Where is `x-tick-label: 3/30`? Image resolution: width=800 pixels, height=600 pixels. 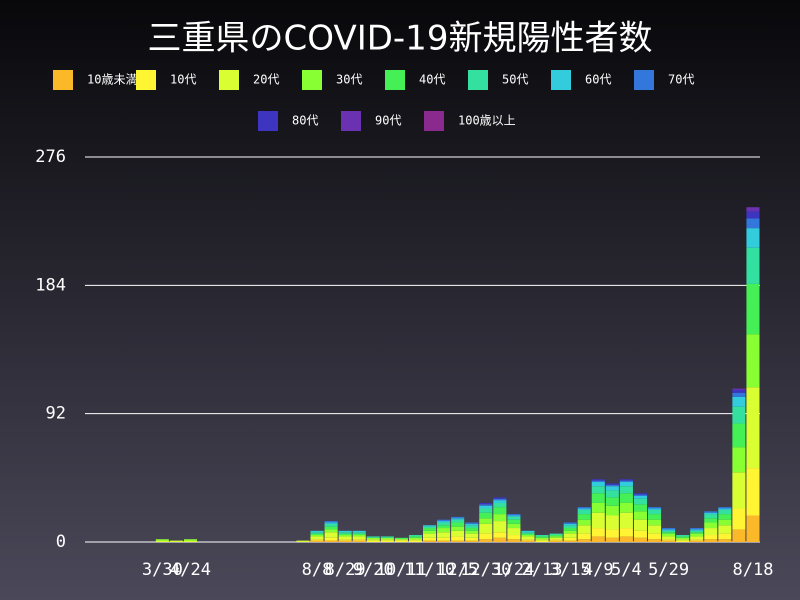
x-tick-label: 3/30 is located at coordinates (162, 570).